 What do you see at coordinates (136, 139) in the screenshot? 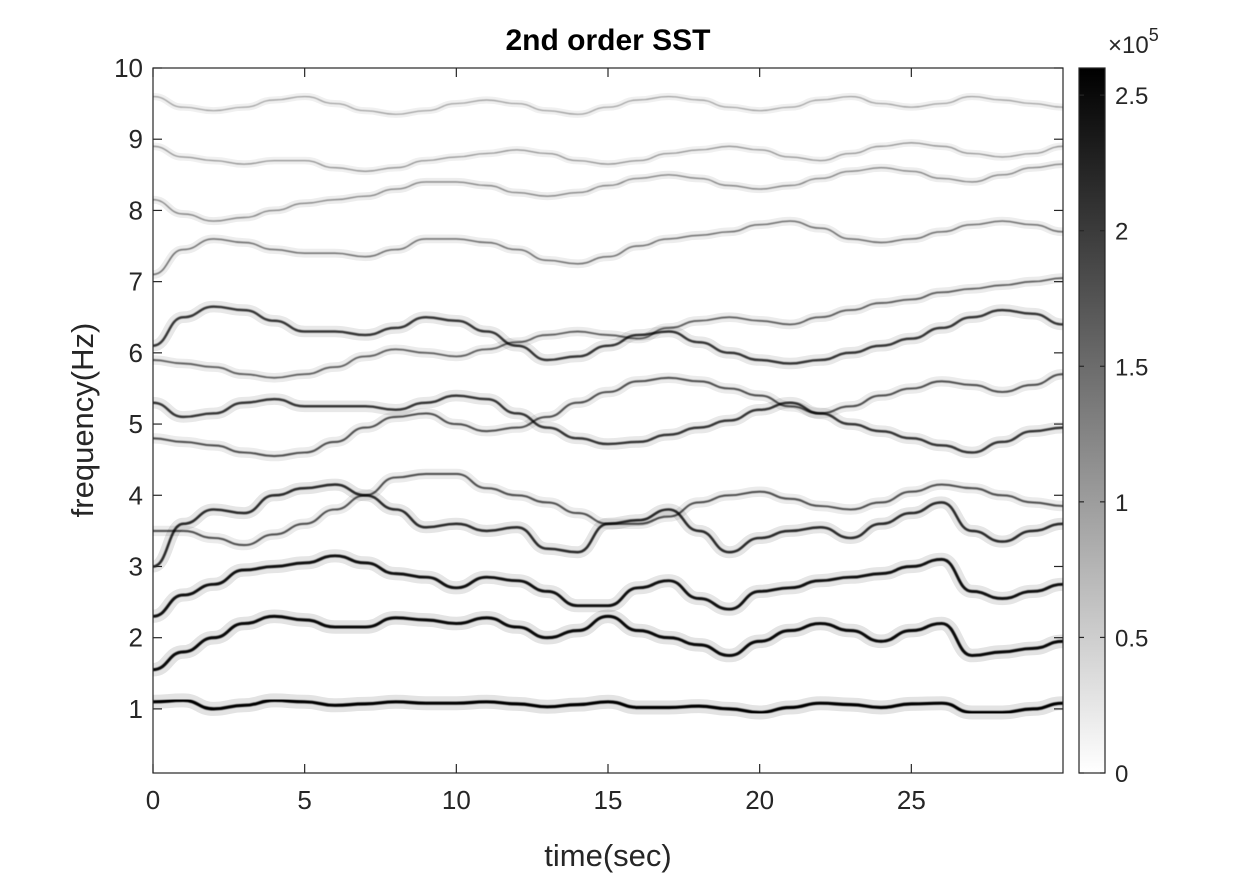
I see `y-tick-label: 9` at bounding box center [136, 139].